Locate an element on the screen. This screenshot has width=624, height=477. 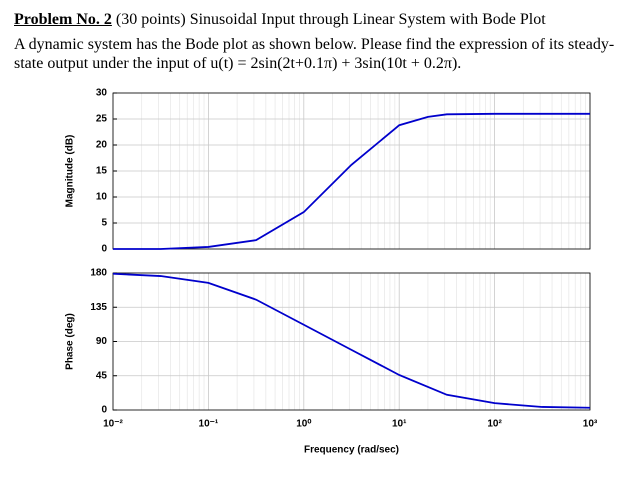
y-tick-label: 25 is located at coordinates (102, 119).